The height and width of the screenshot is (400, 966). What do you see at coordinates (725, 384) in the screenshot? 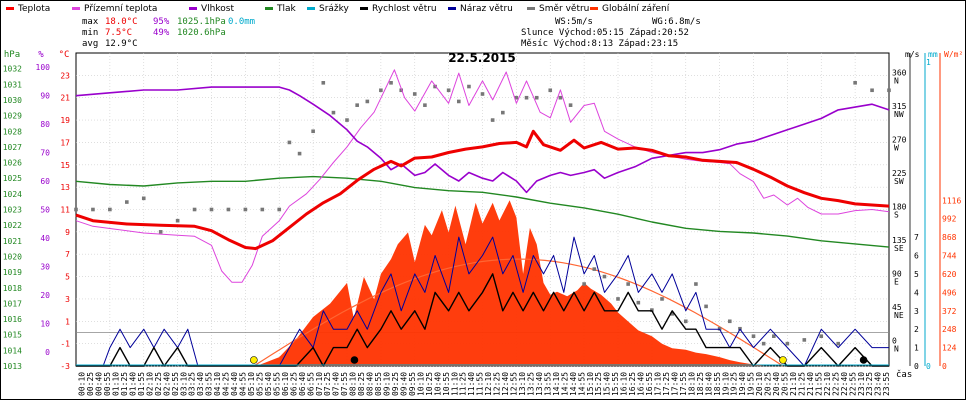
I see `time-tick-label: 19:10` at bounding box center [725, 384].